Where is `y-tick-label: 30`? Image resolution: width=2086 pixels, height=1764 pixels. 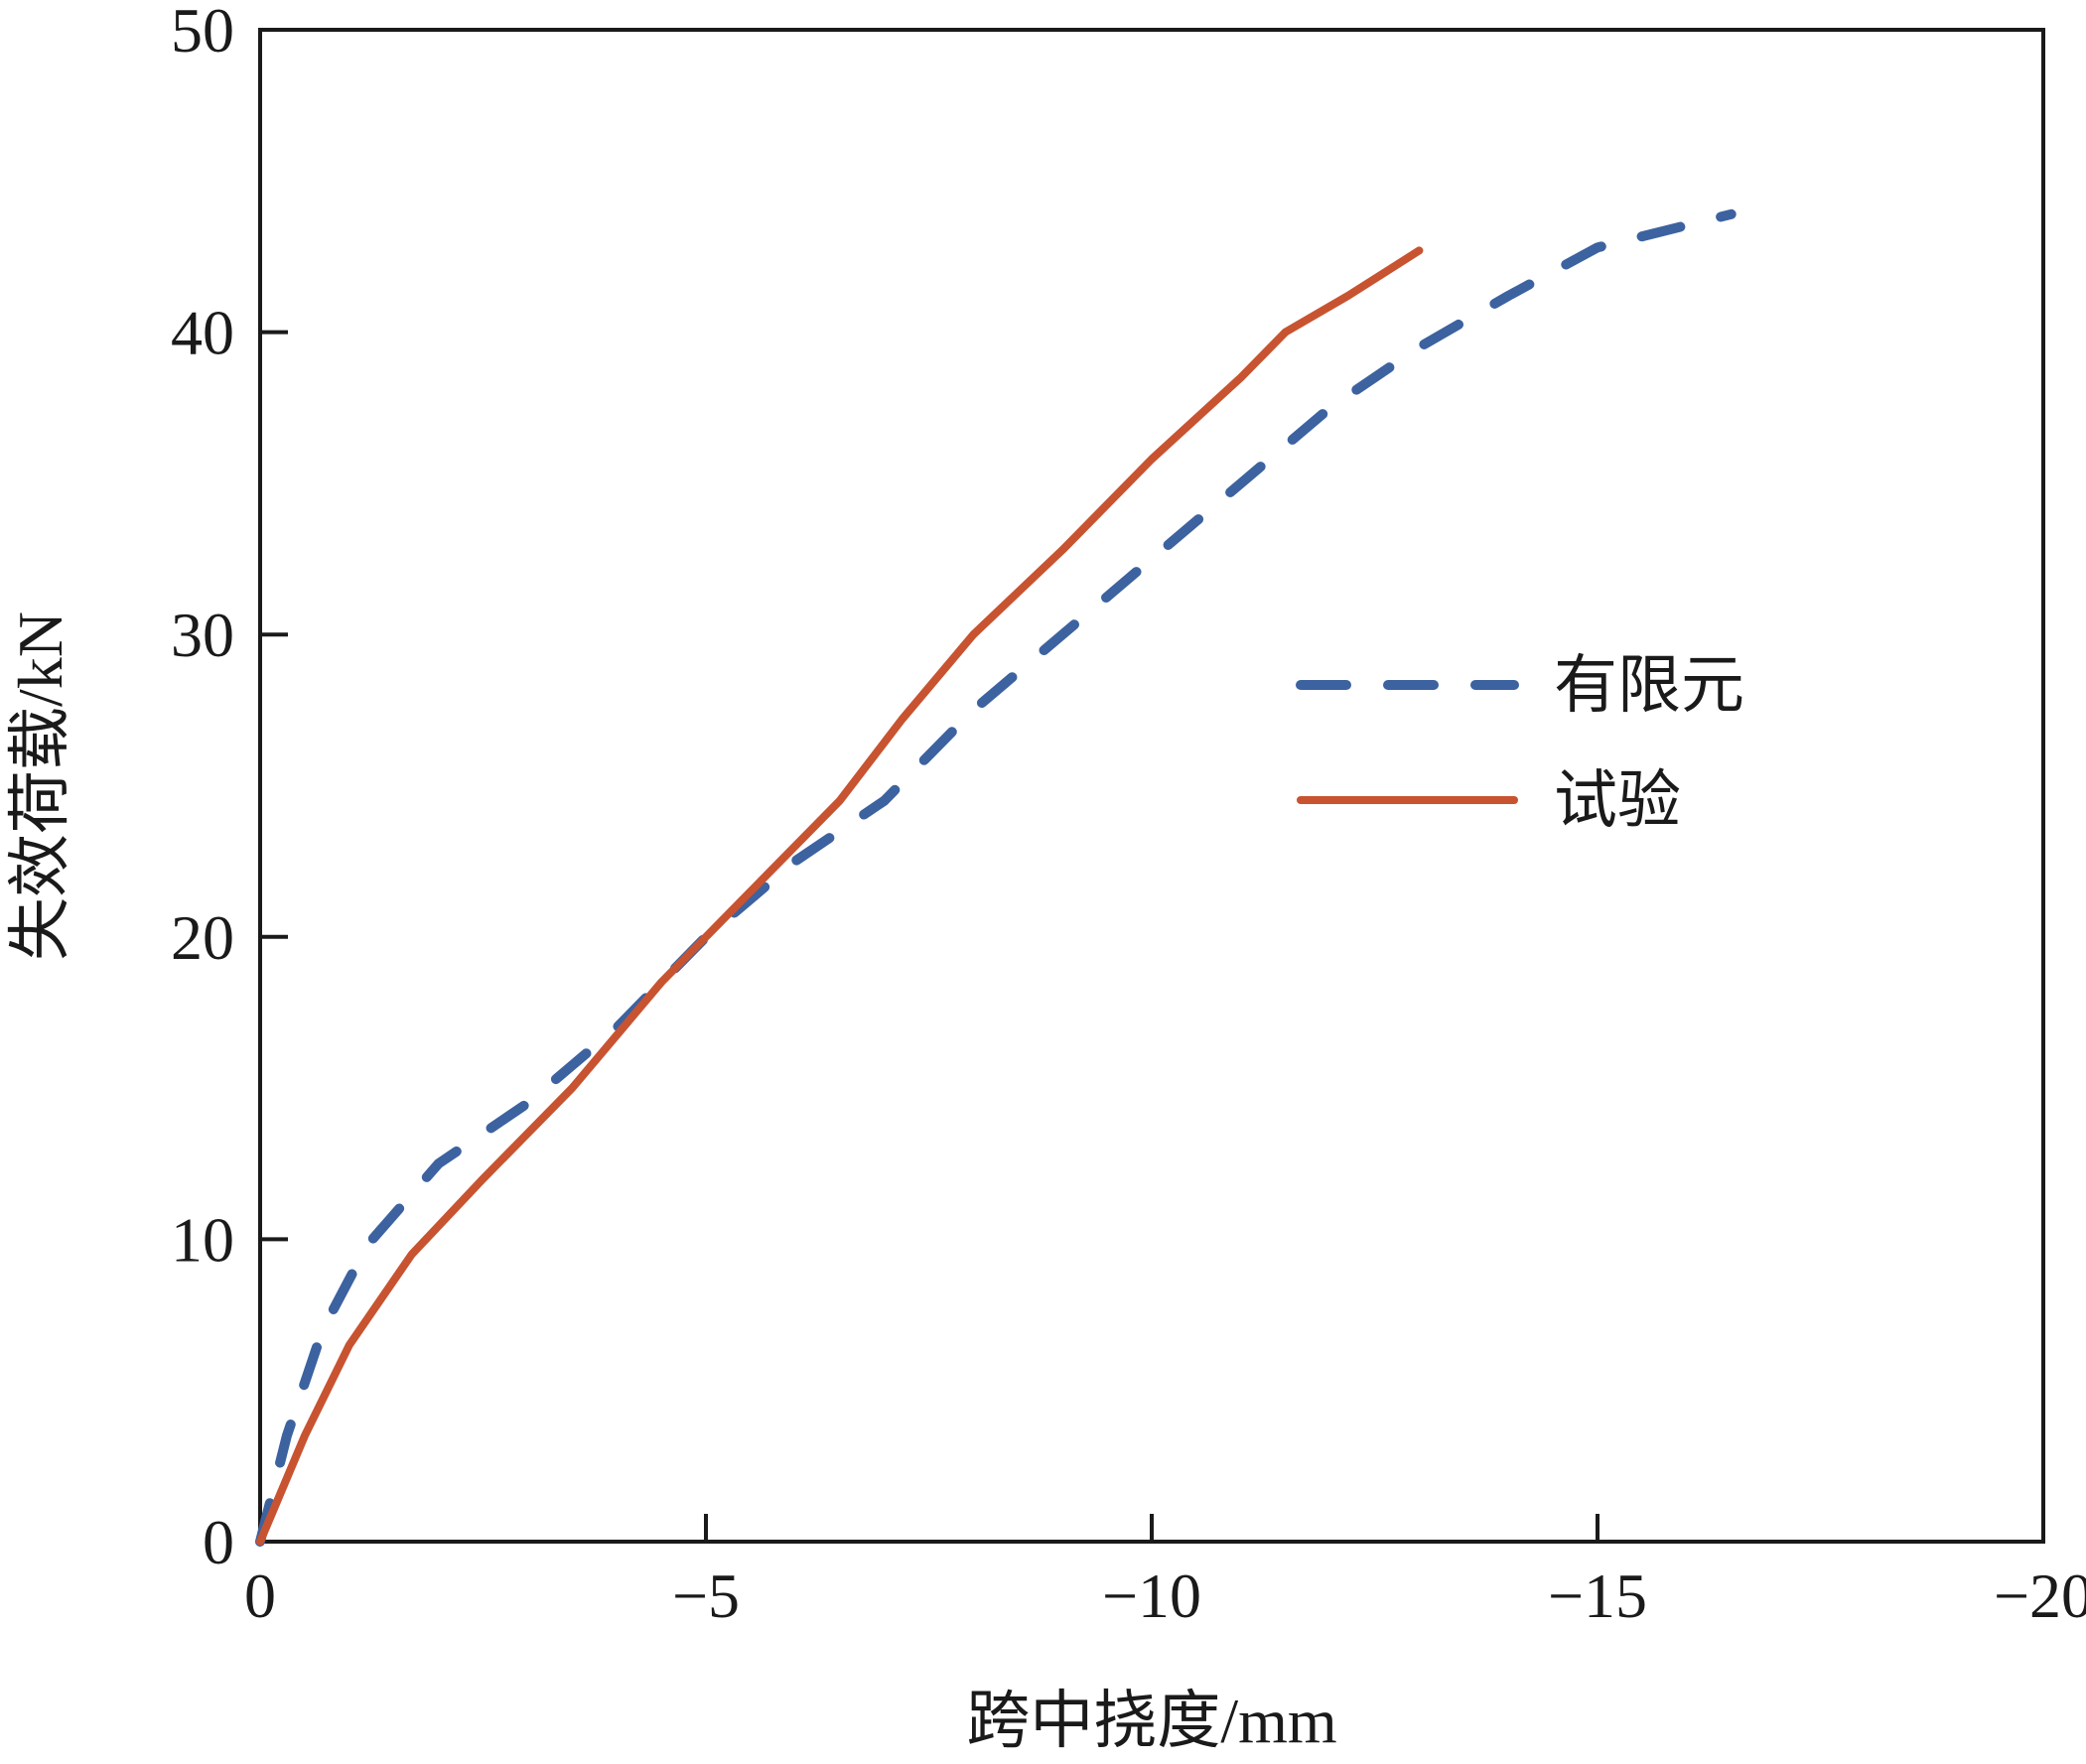
y-tick-label: 30 is located at coordinates (203, 635).